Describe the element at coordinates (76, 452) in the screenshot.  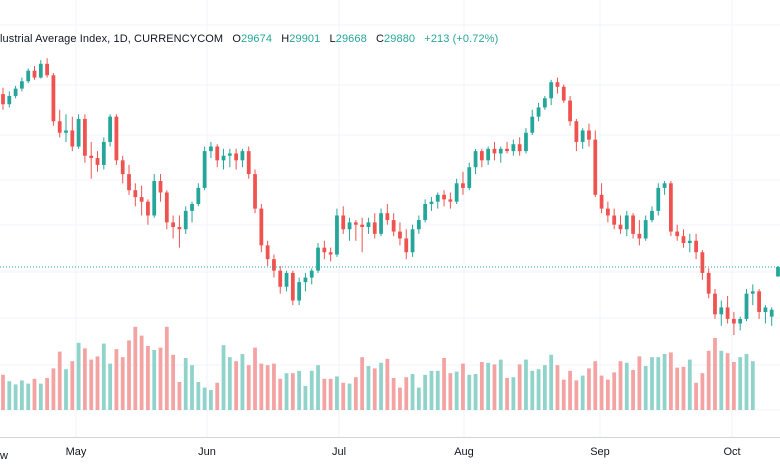
I see `x-tick-may: May` at that location.